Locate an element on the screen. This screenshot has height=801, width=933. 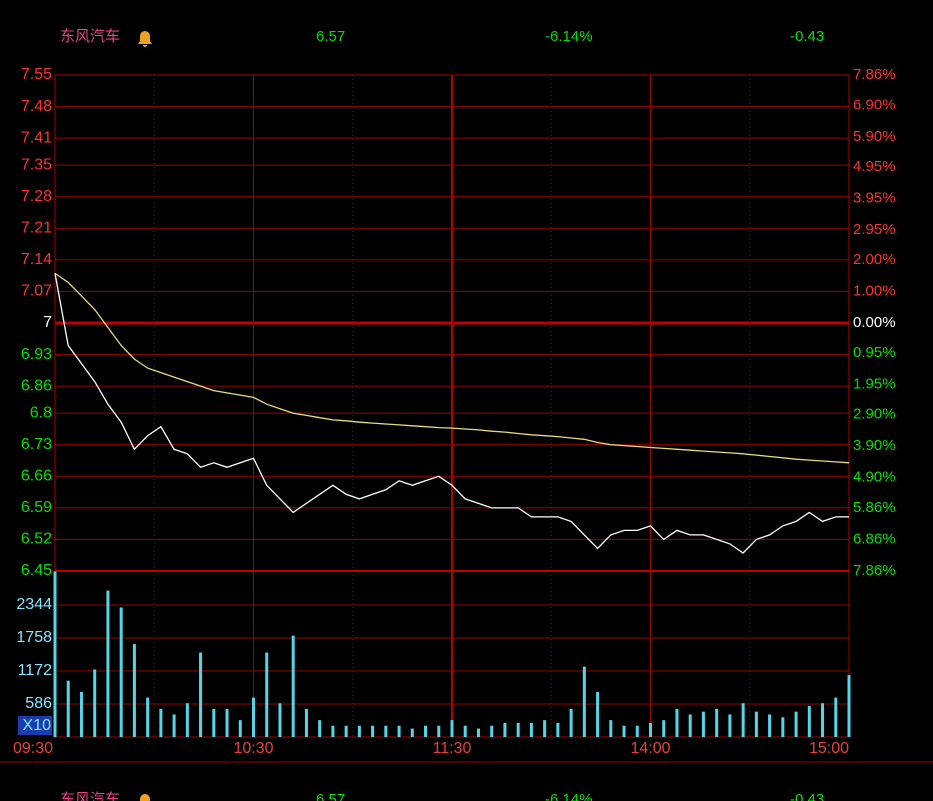
y-tick-label: 6.73 is located at coordinates (36, 444).